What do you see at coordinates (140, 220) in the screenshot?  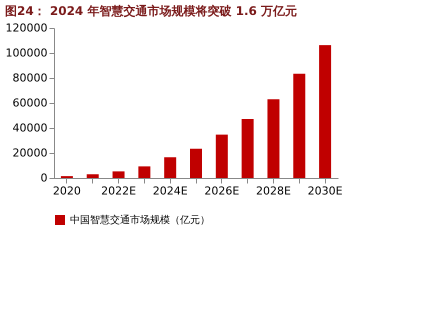 I see `legend-label: 中国智慧交通市场规模（亿元）` at bounding box center [140, 220].